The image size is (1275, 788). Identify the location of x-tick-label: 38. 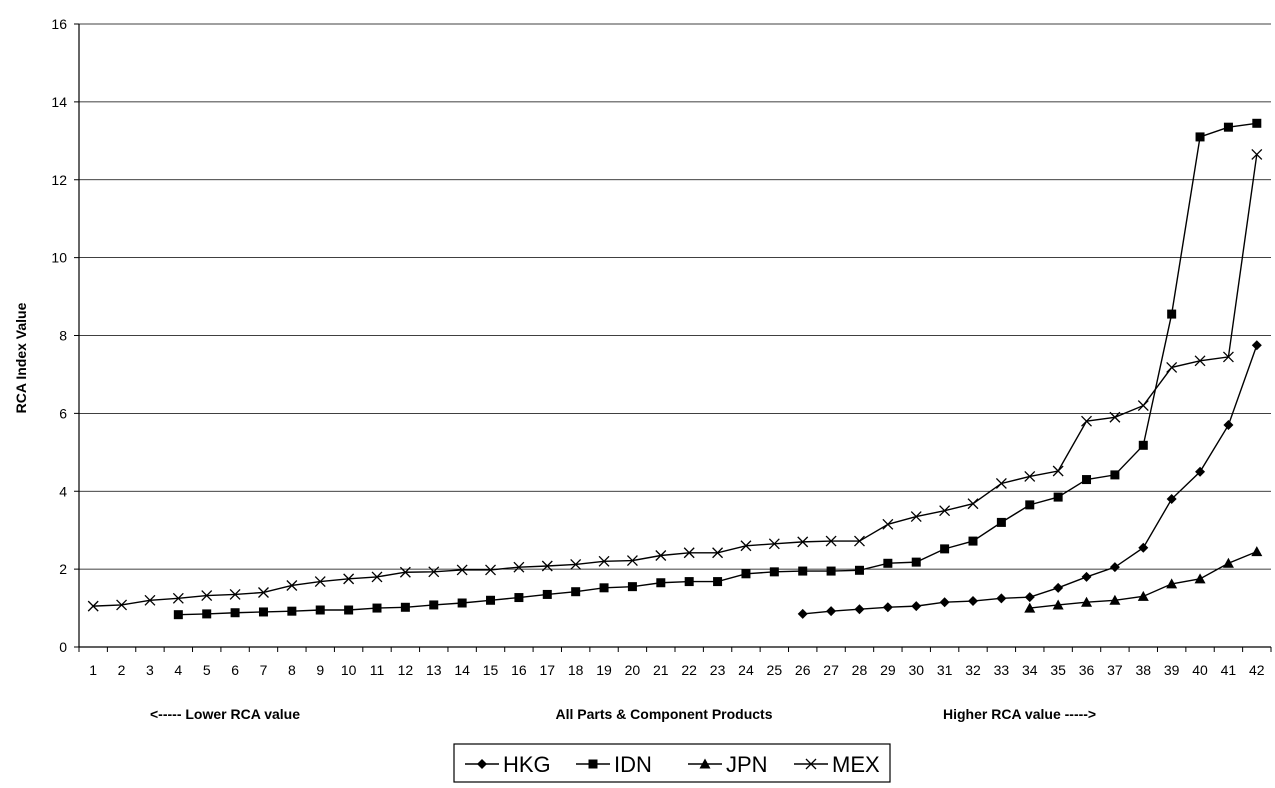
(1143, 670).